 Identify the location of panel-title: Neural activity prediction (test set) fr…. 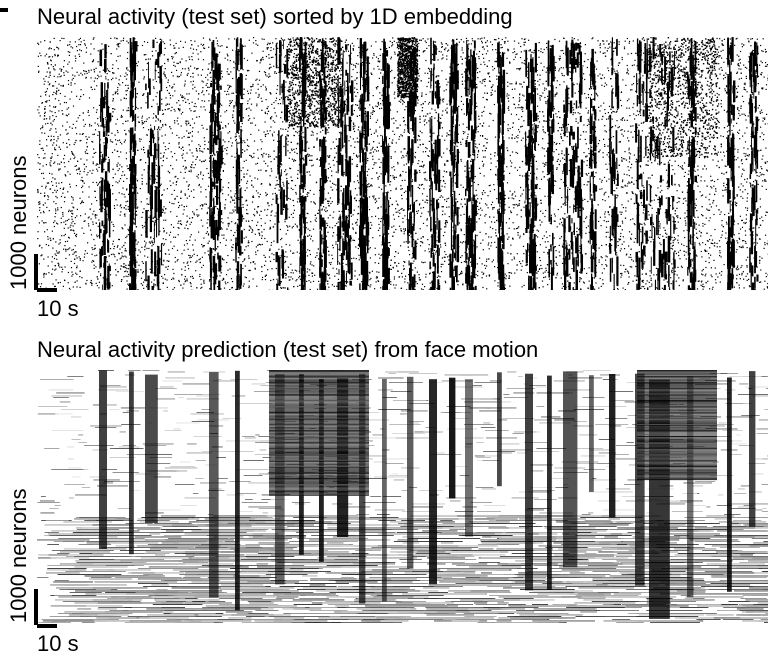
(288, 349).